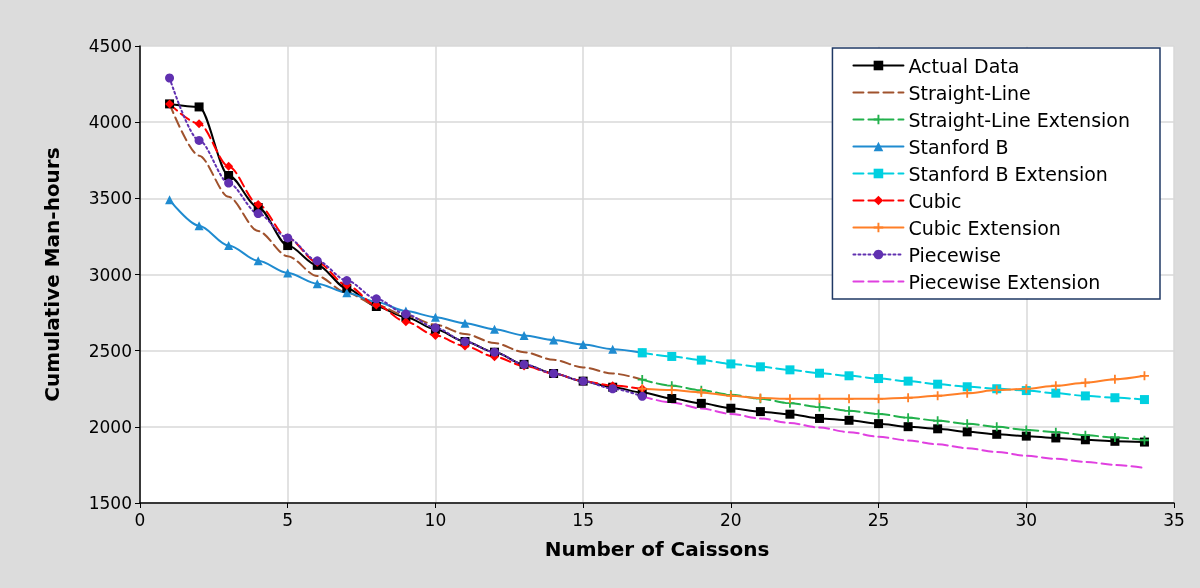 Image resolution: width=1200 pixels, height=588 pixels. What do you see at coordinates (435, 519) in the screenshot?
I see `x-tick-label: 10` at bounding box center [435, 519].